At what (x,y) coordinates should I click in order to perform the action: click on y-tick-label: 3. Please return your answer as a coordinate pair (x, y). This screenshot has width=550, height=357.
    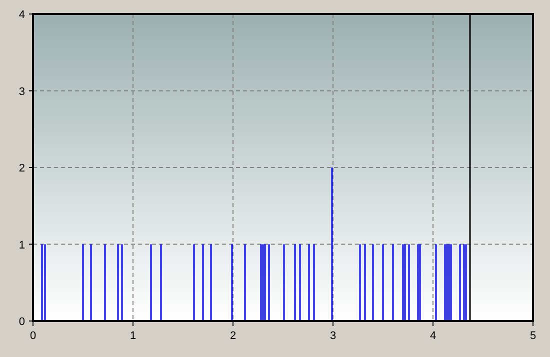
    Looking at the image, I should click on (21, 92).